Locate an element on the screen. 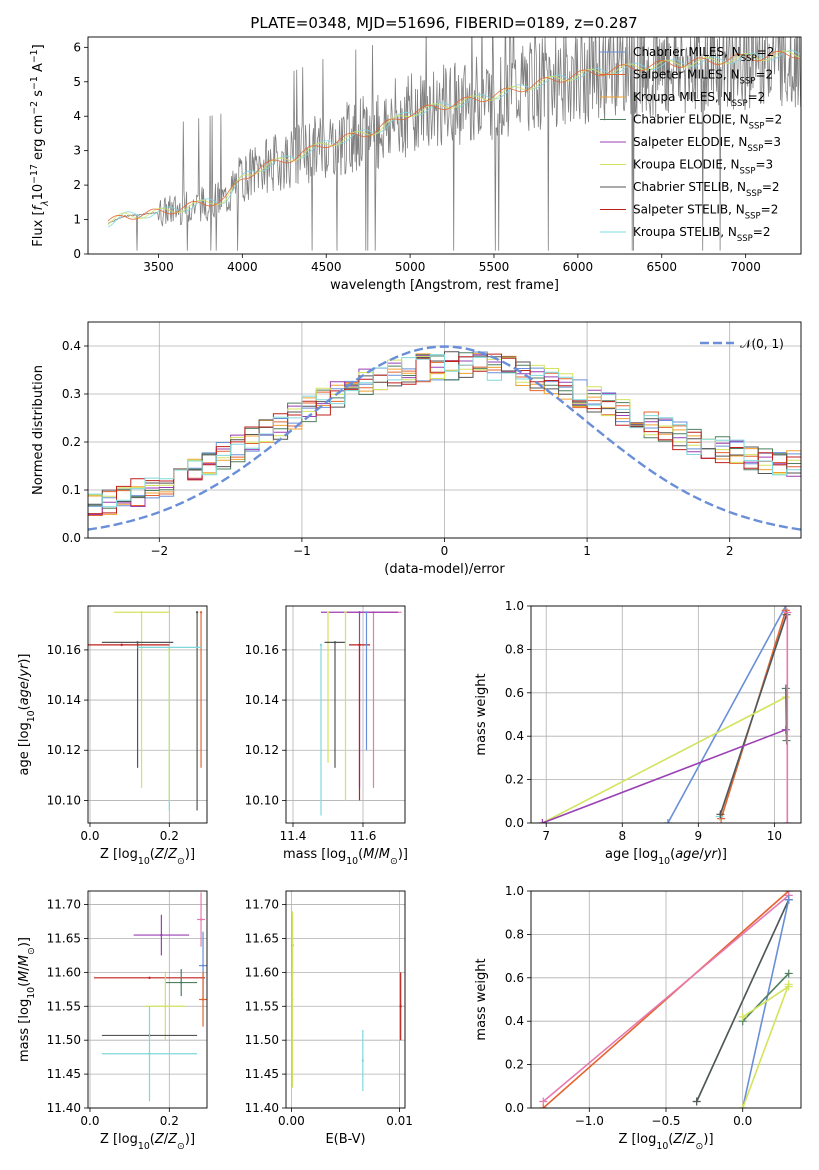  model-spectrum-kroupa_elodie is located at coordinates (454, 138).